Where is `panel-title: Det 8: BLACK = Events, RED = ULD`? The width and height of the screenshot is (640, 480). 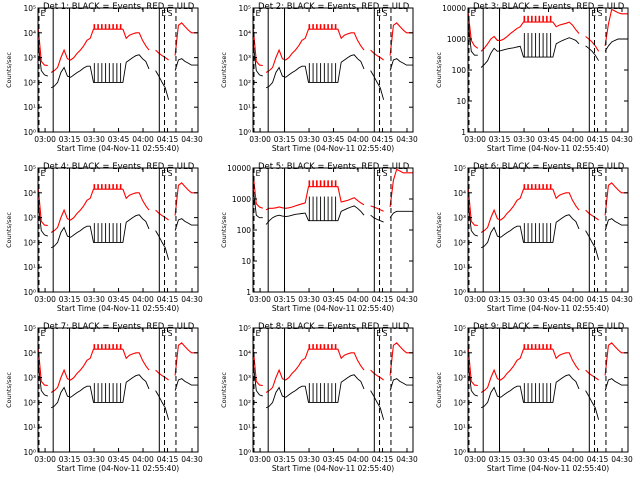
panel-title: Det 8: BLACK = Events, RED = ULD is located at coordinates (334, 327).